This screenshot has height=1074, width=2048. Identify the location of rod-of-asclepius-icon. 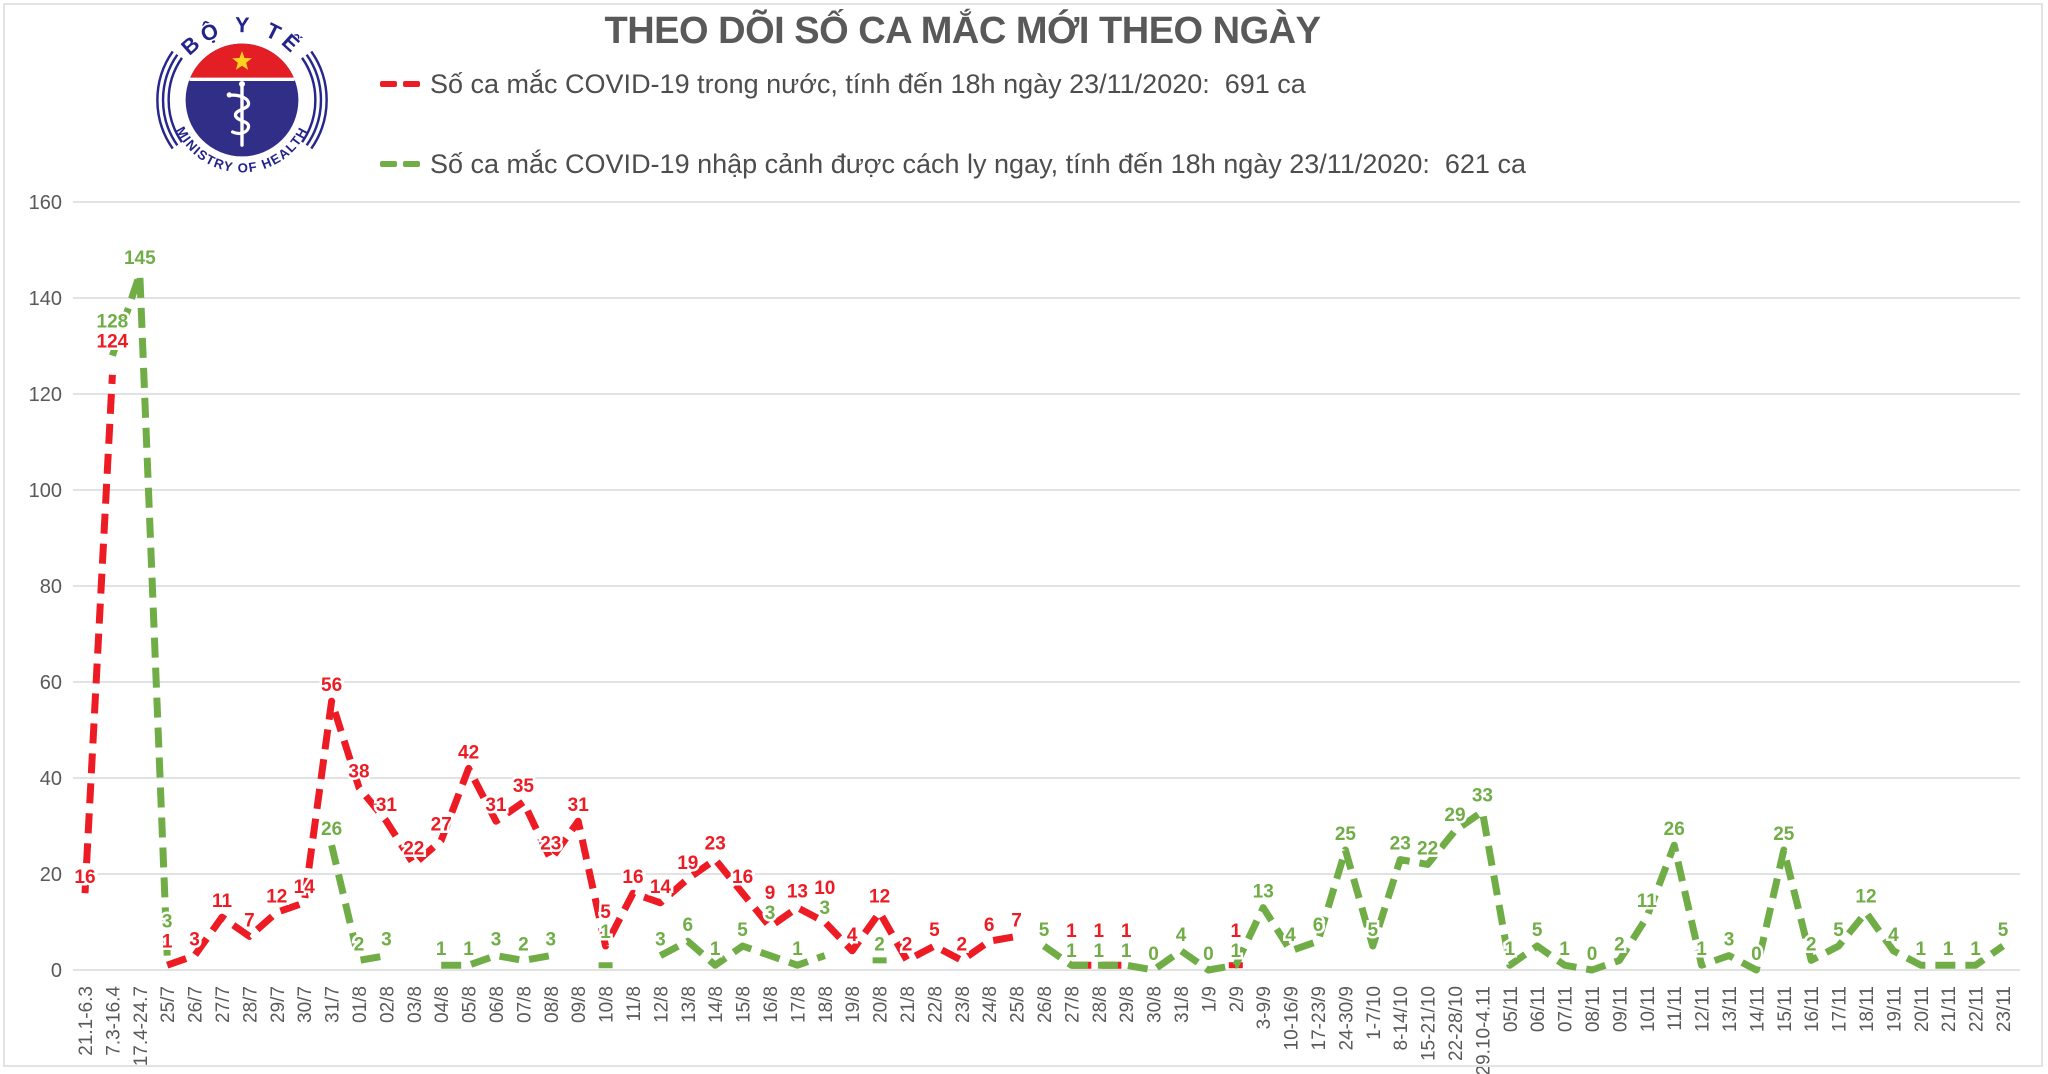
(238, 114).